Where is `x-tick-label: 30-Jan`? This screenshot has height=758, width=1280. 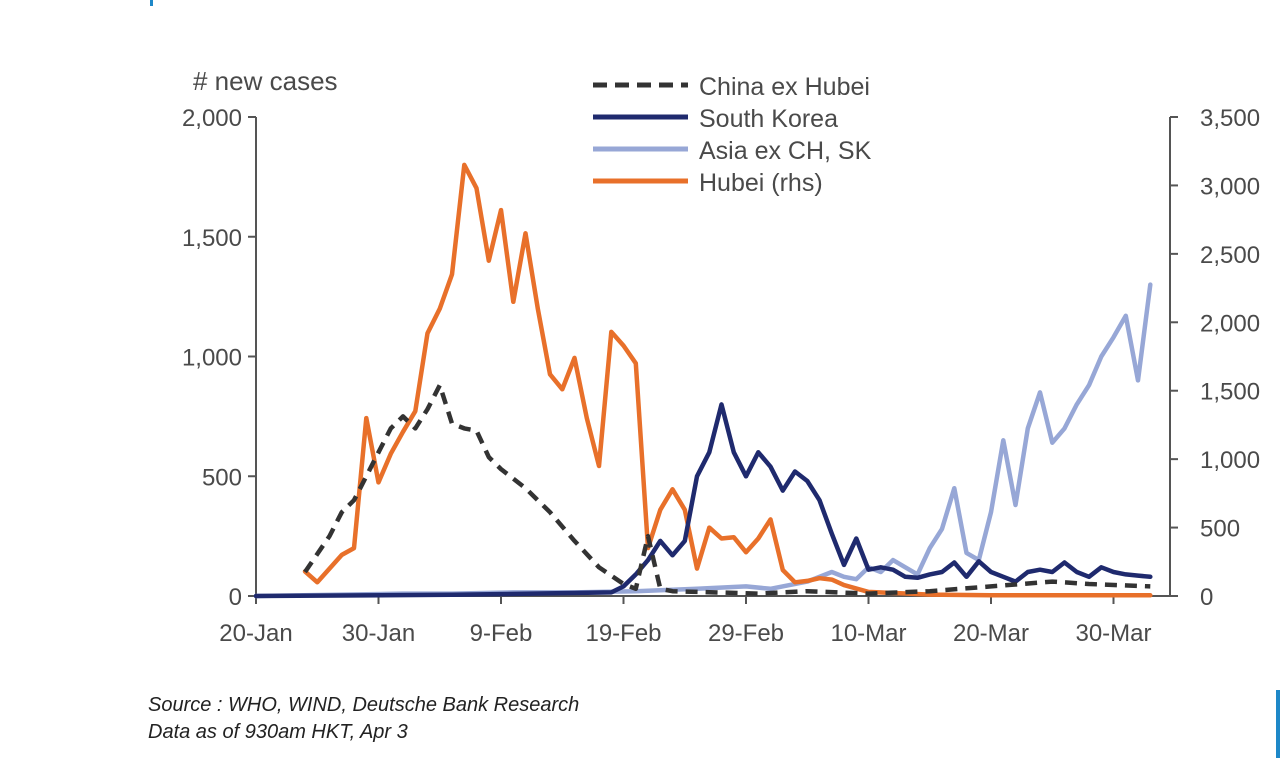
x-tick-label: 30-Jan is located at coordinates (378, 633).